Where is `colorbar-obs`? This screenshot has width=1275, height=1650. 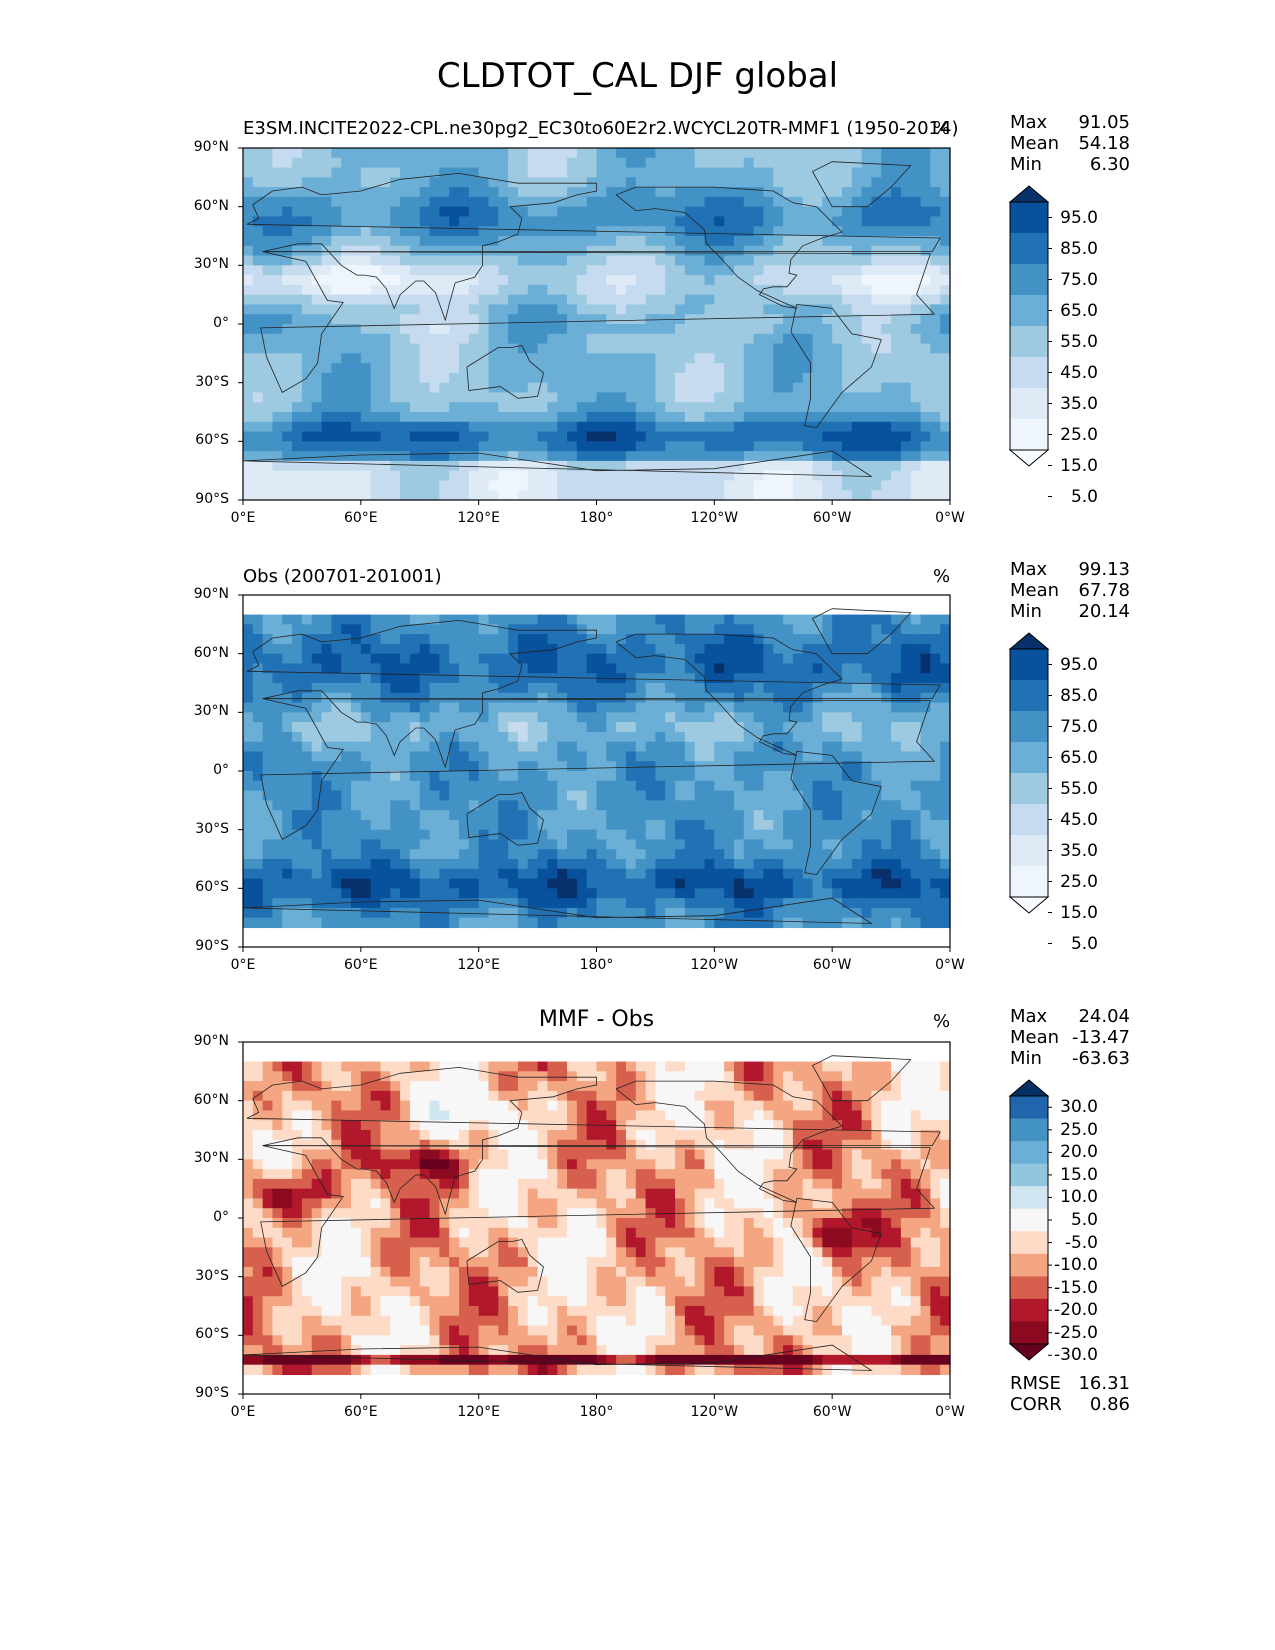
colorbar-obs is located at coordinates (1030, 788).